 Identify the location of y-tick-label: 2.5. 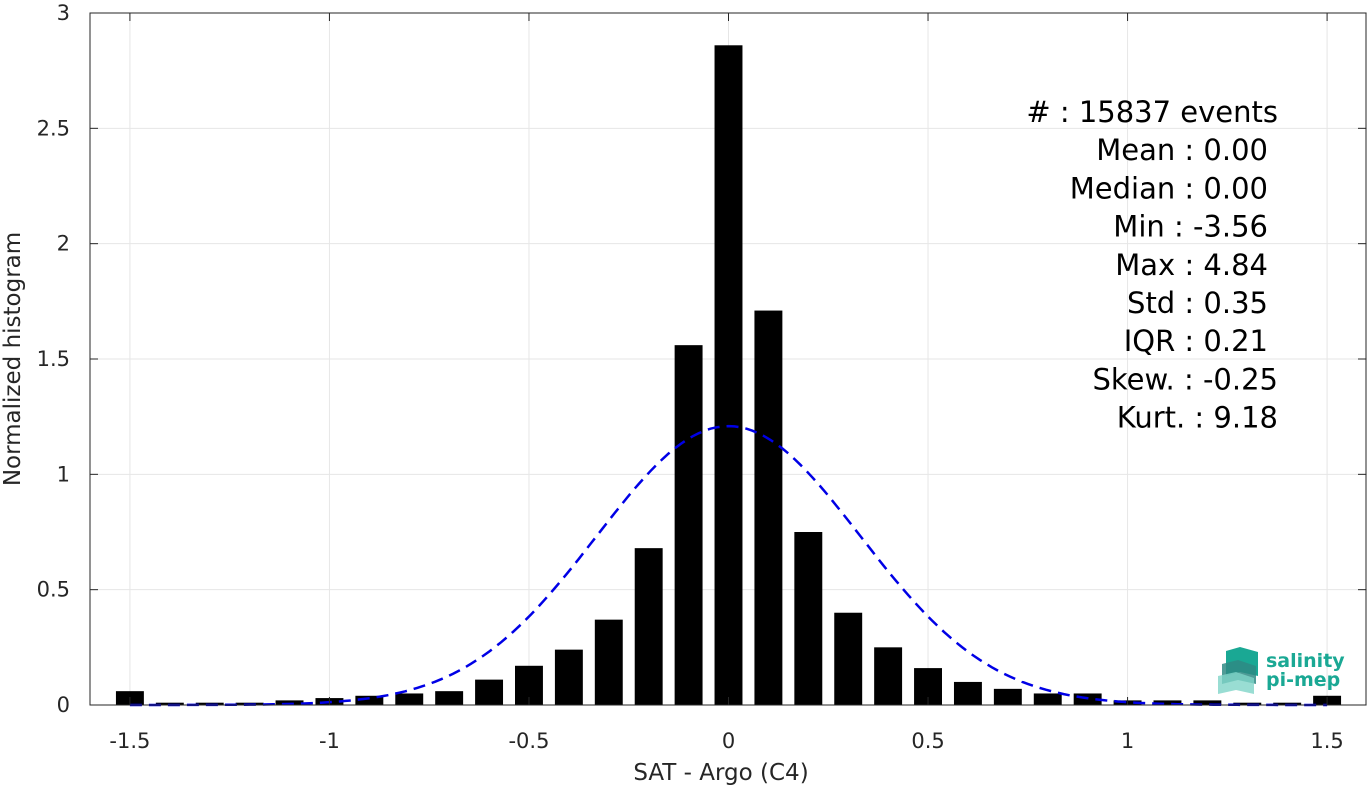
(53, 128).